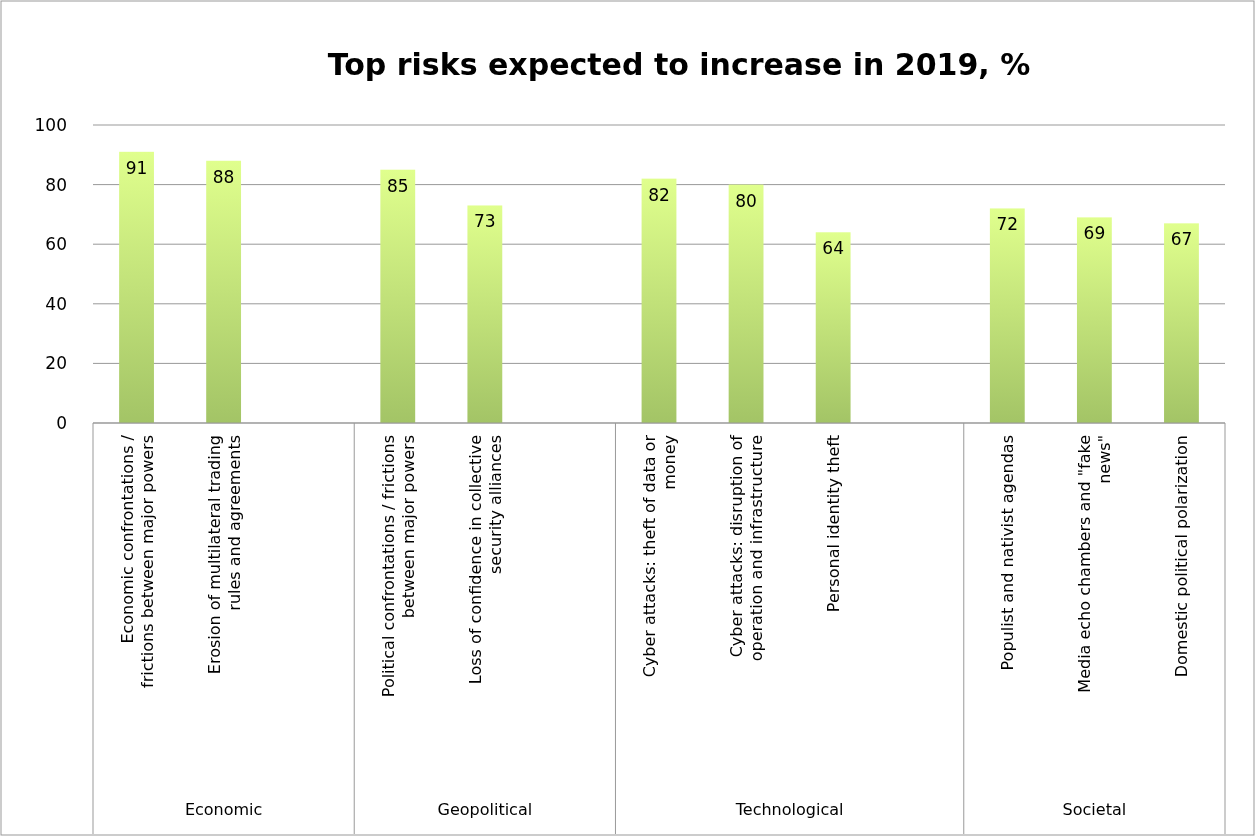 This screenshot has width=1255, height=836. What do you see at coordinates (1007, 224) in the screenshot?
I see `data-label: 72` at bounding box center [1007, 224].